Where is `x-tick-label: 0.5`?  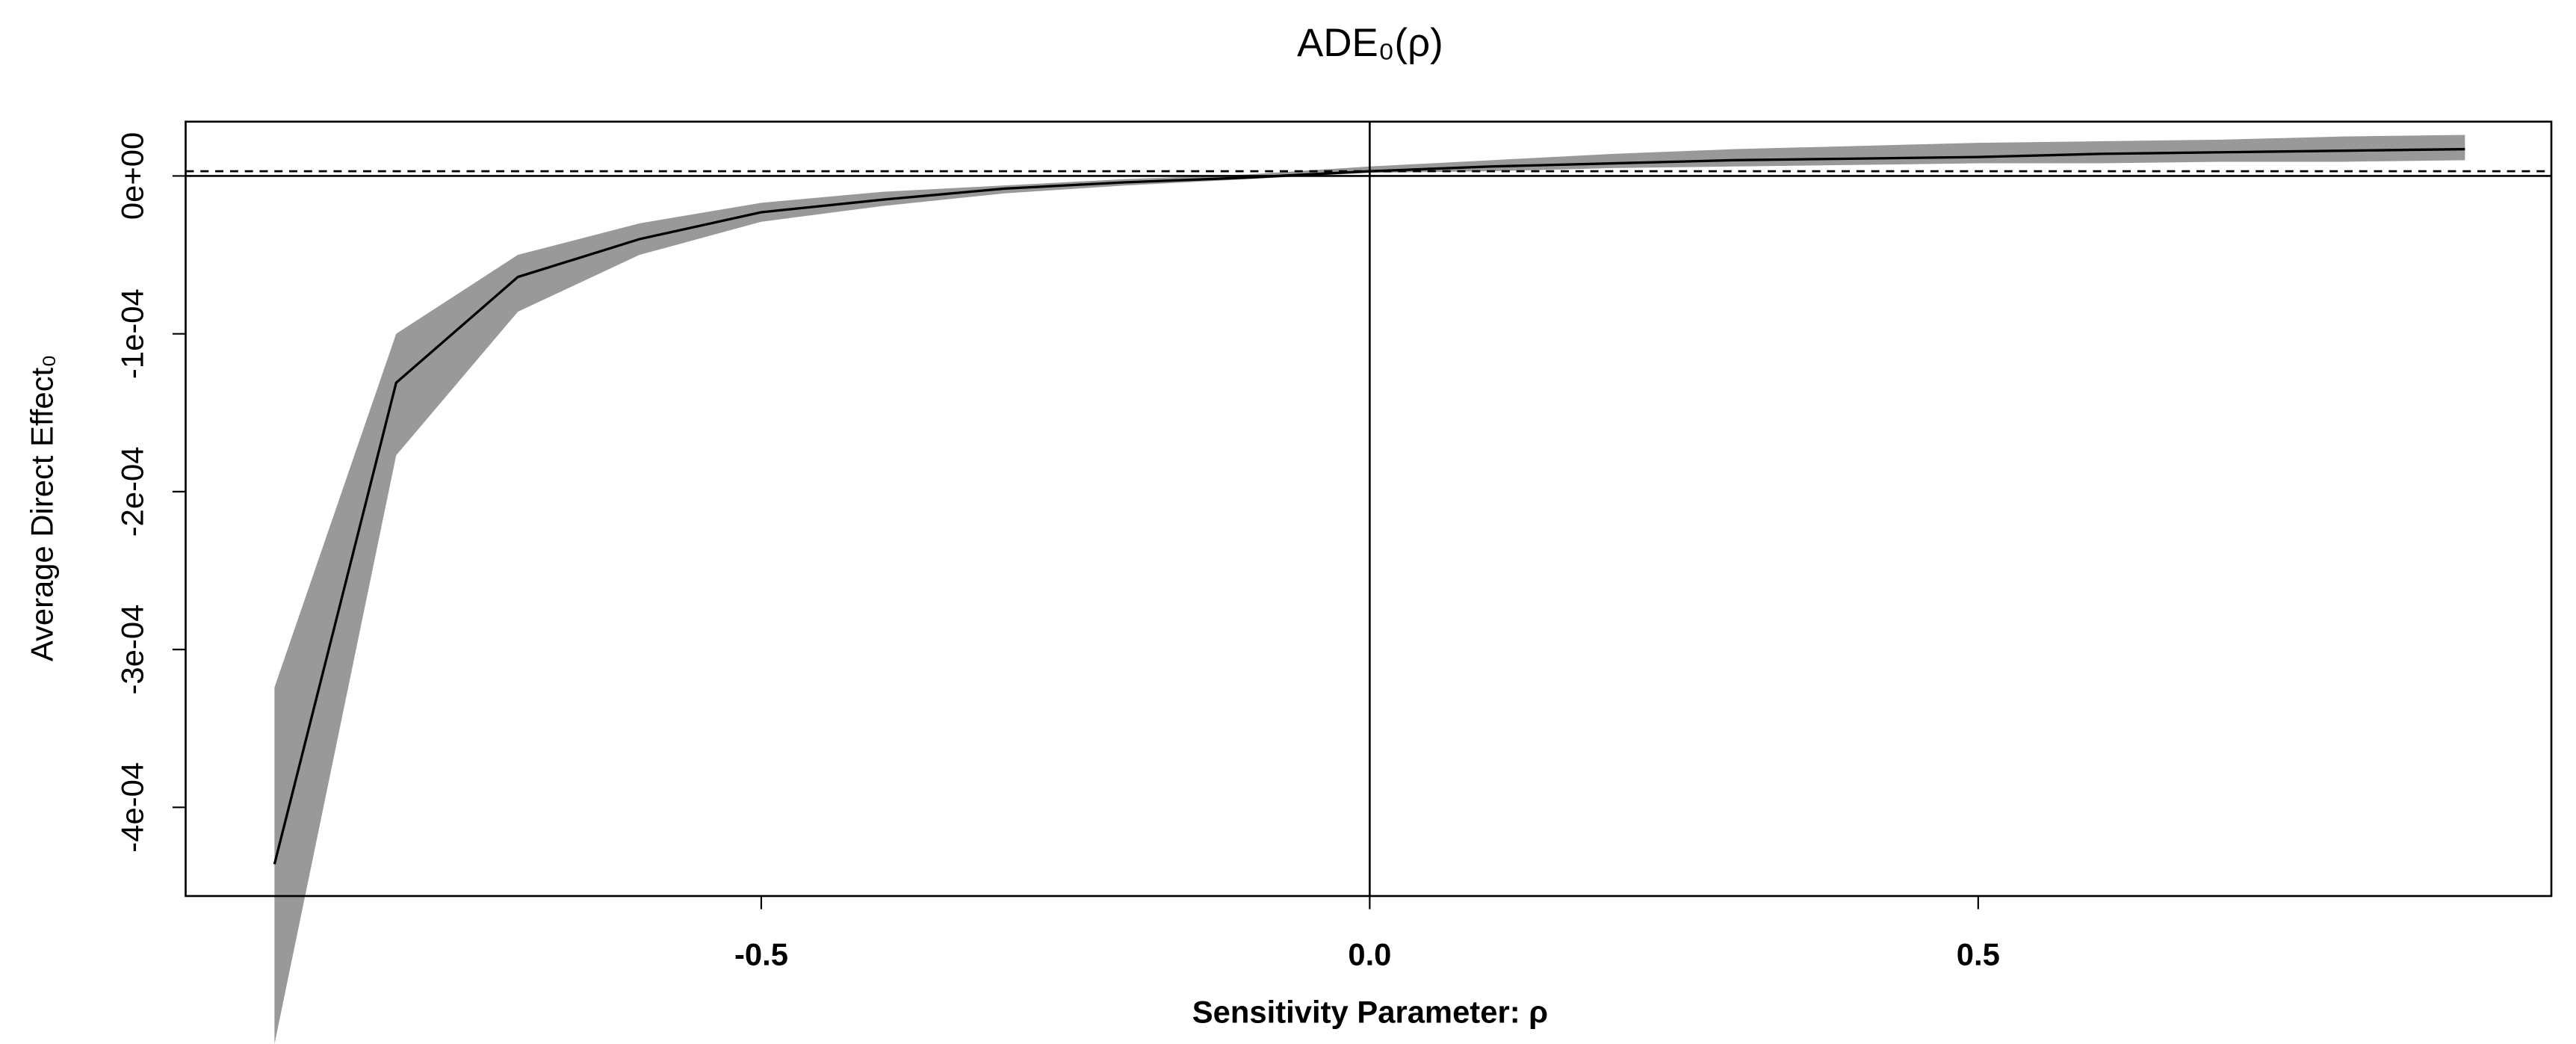
x-tick-label: 0.5 is located at coordinates (1978, 954).